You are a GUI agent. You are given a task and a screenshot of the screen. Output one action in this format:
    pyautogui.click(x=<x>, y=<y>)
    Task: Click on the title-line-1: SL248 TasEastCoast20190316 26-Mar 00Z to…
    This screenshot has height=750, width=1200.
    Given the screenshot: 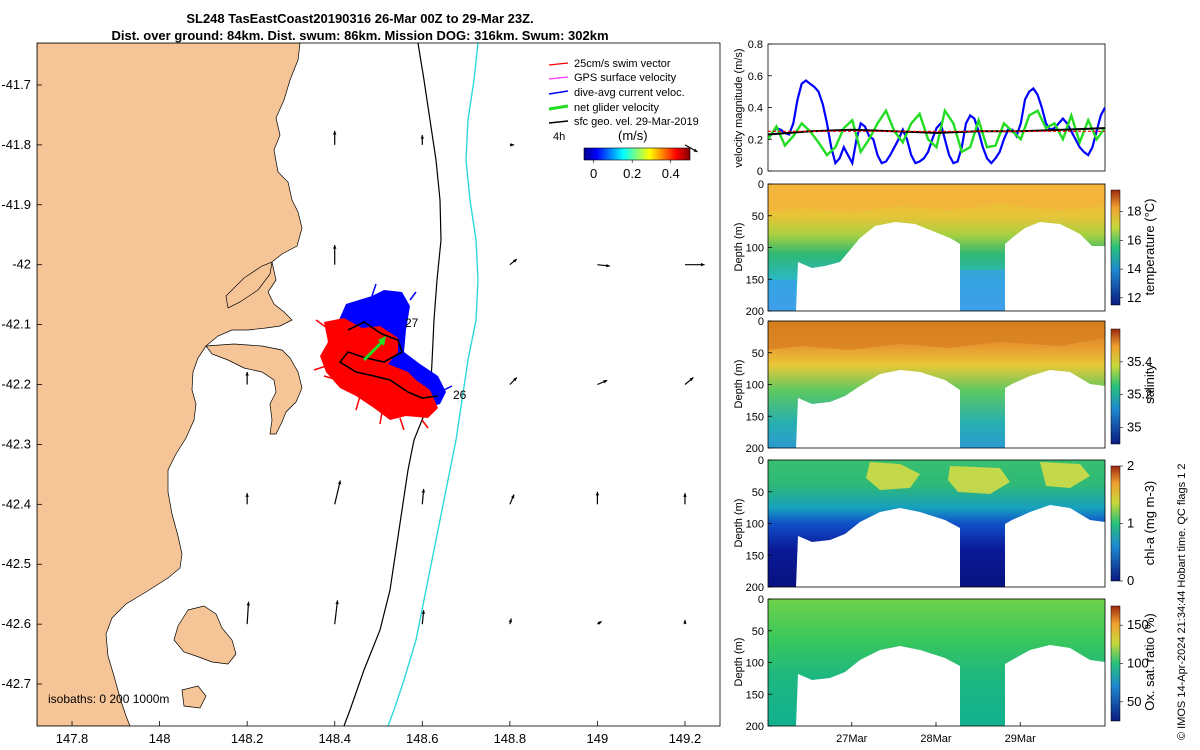 What is the action you would take?
    pyautogui.click(x=360, y=18)
    